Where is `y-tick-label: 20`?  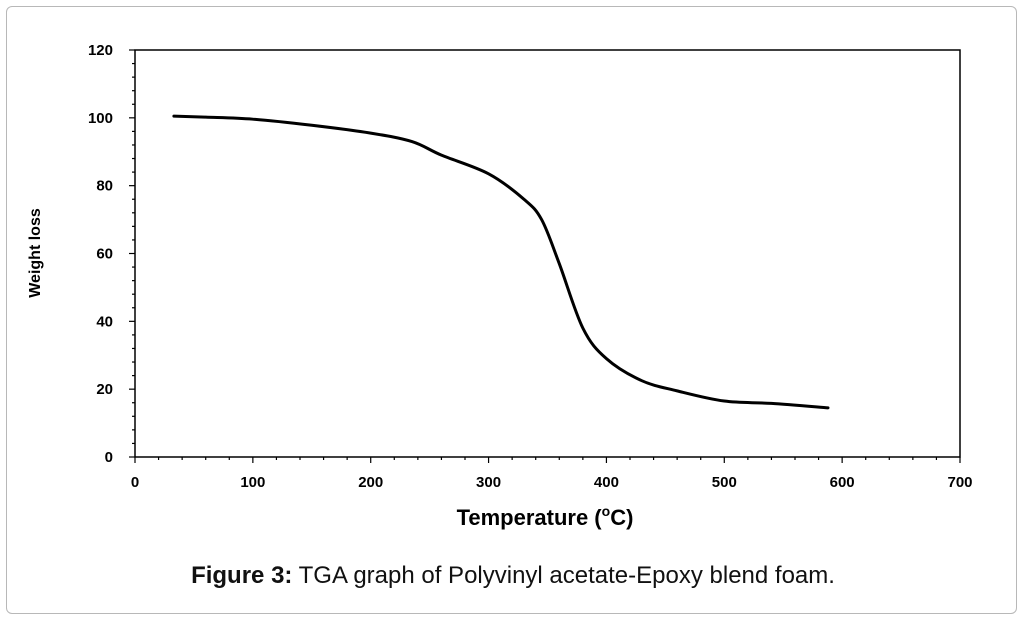
y-tick-label: 20 is located at coordinates (104, 389).